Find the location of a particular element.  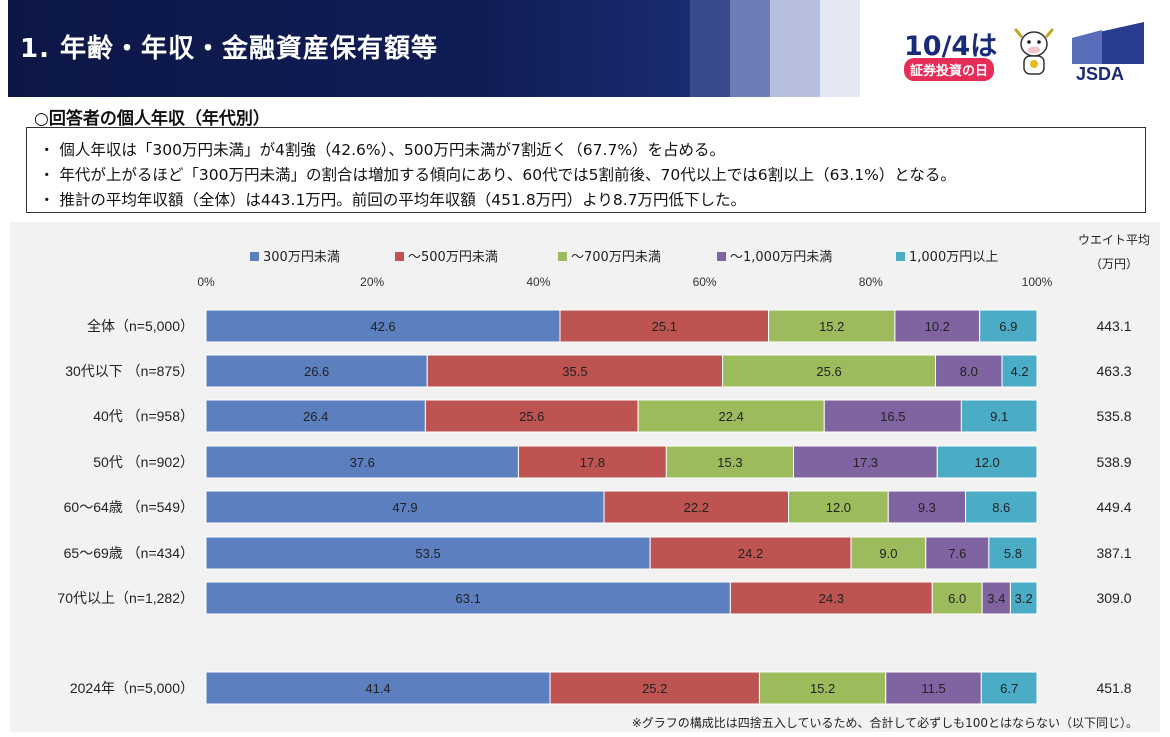

data-label: 24.2 is located at coordinates (750, 553).